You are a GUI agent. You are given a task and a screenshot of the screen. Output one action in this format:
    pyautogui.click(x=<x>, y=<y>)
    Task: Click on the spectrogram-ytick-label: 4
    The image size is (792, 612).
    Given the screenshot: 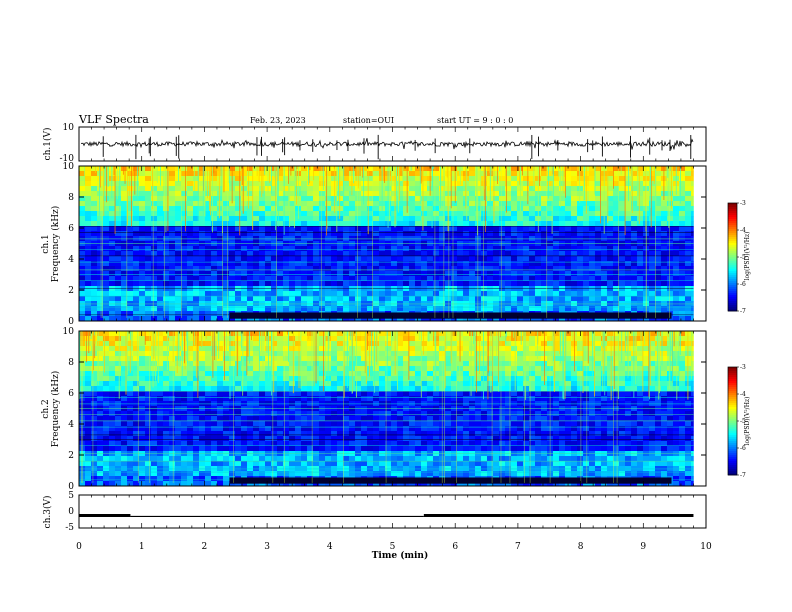 What is the action you would take?
    pyautogui.click(x=71, y=260)
    